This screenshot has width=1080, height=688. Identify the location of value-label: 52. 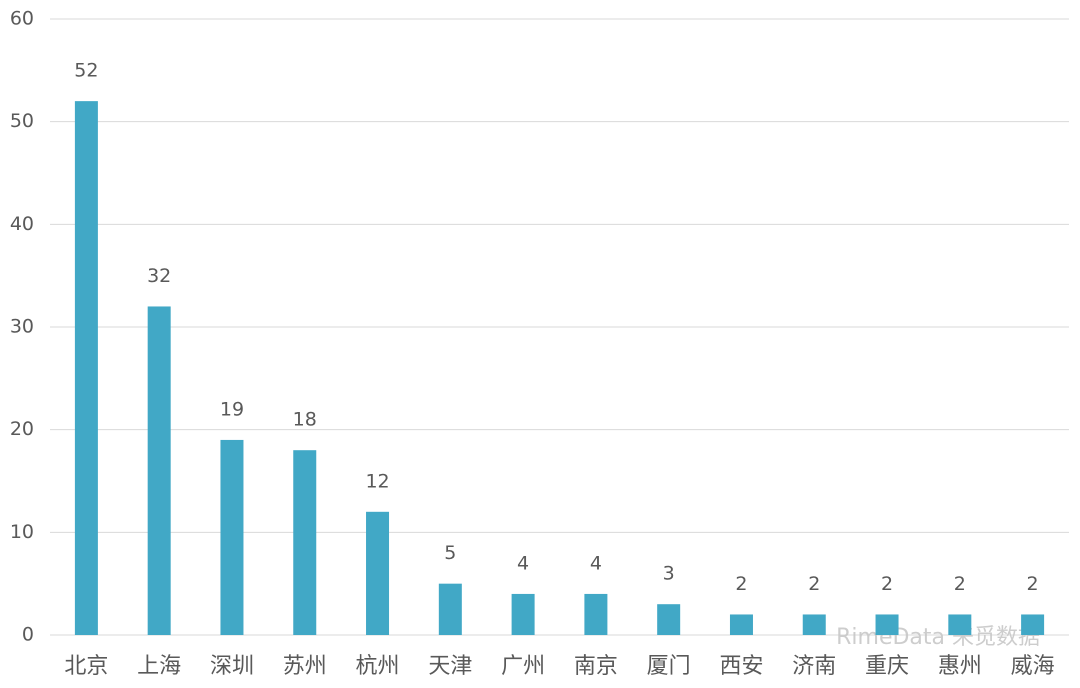
(86, 71).